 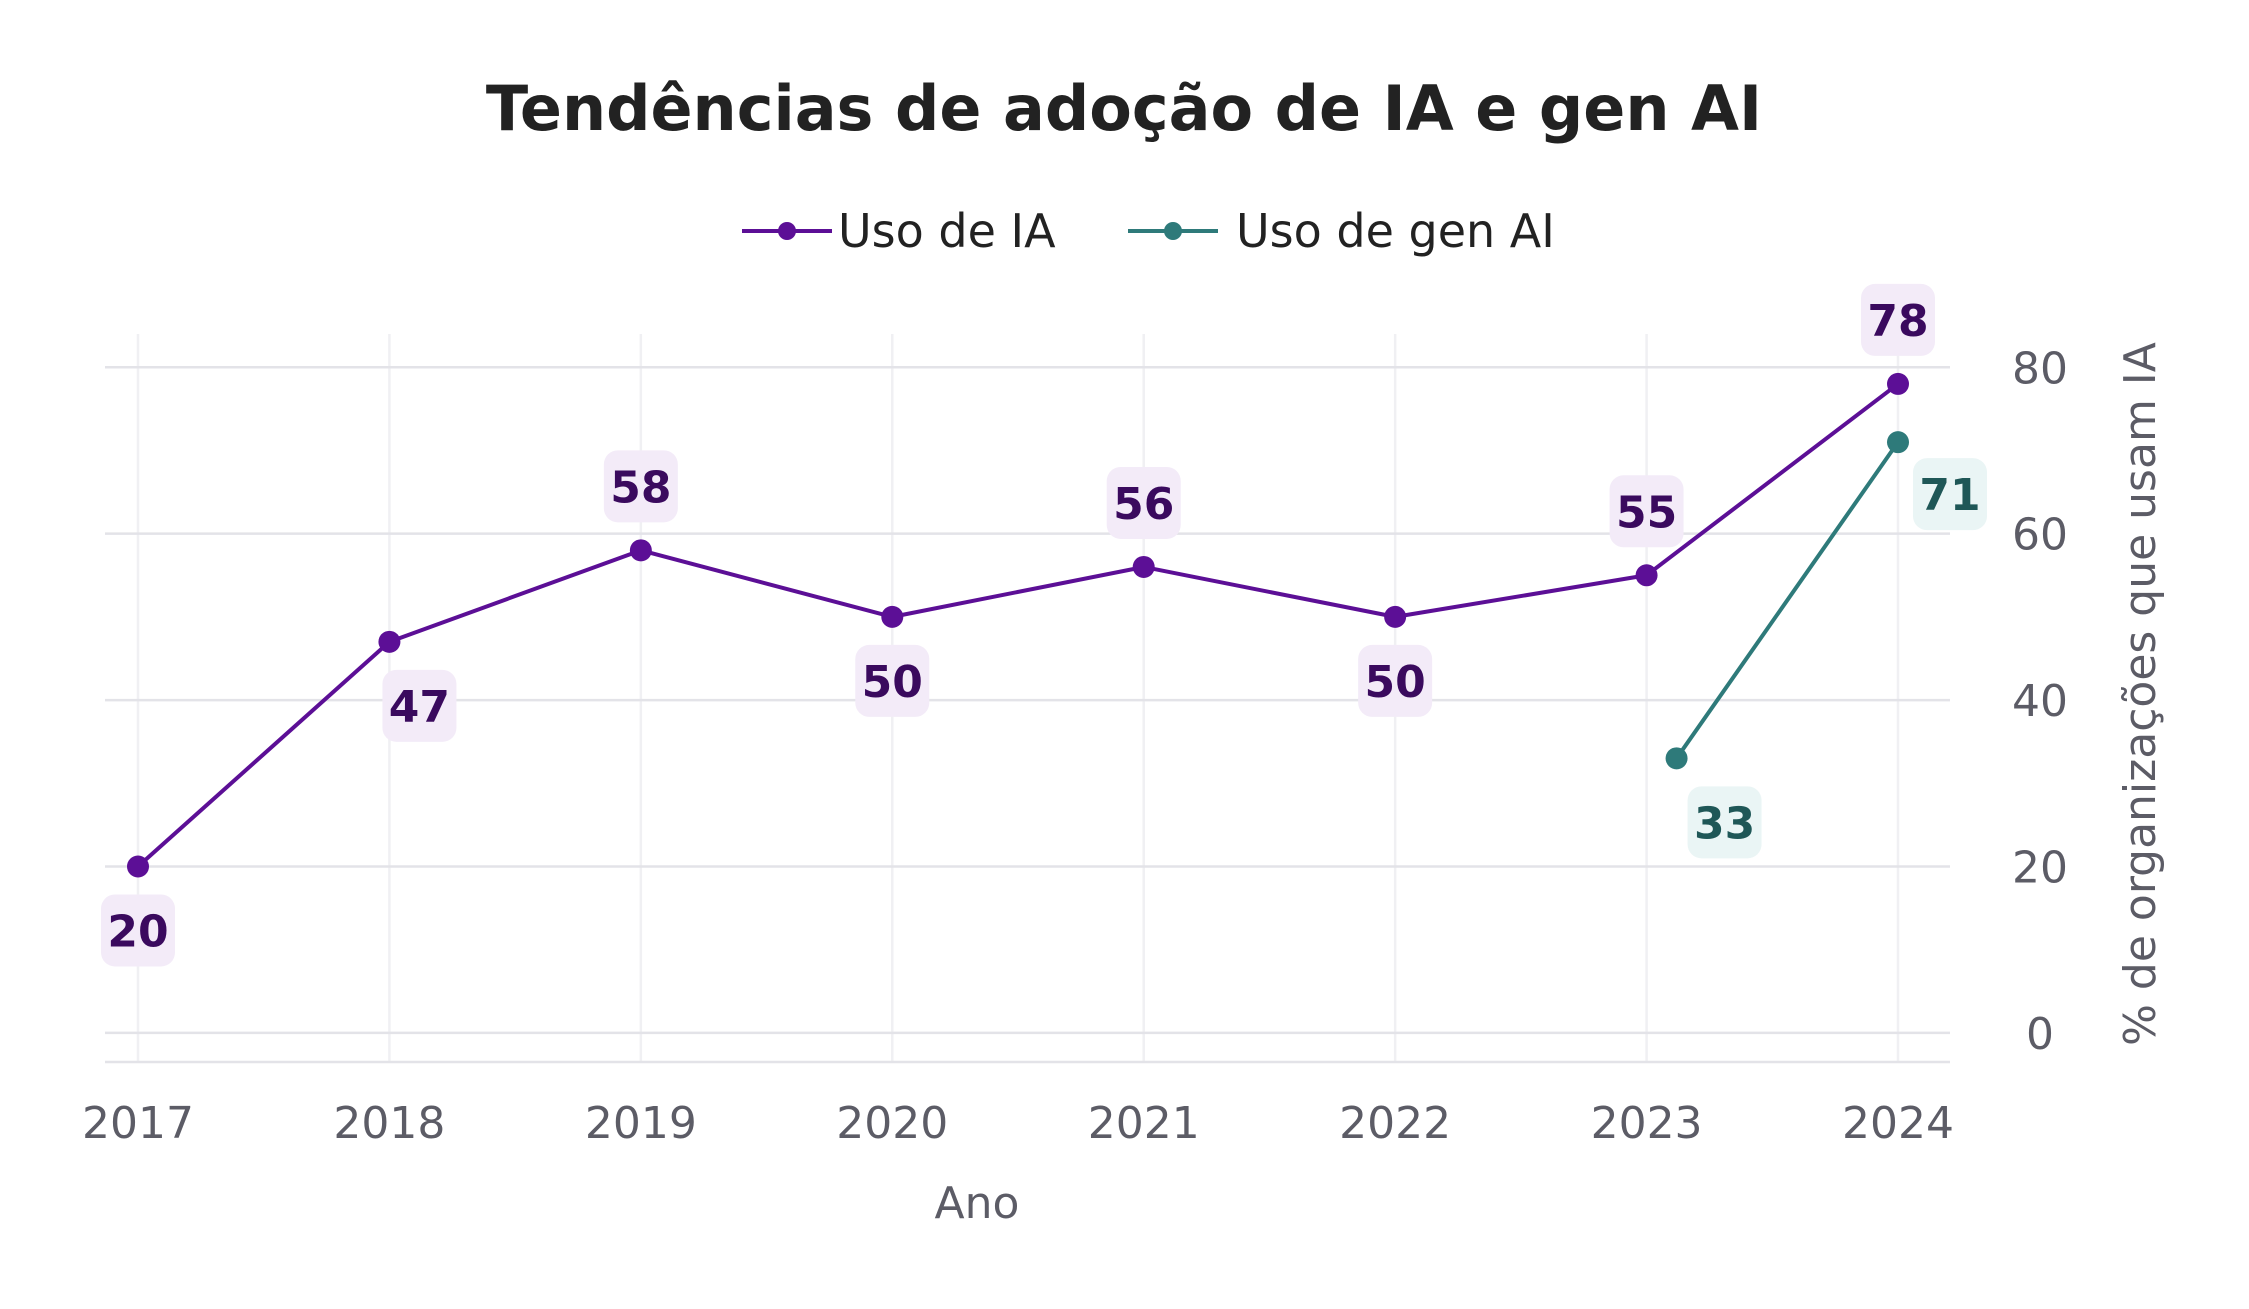 I want to click on data-label-uso-de-ia-2017: 20, so click(x=137, y=931).